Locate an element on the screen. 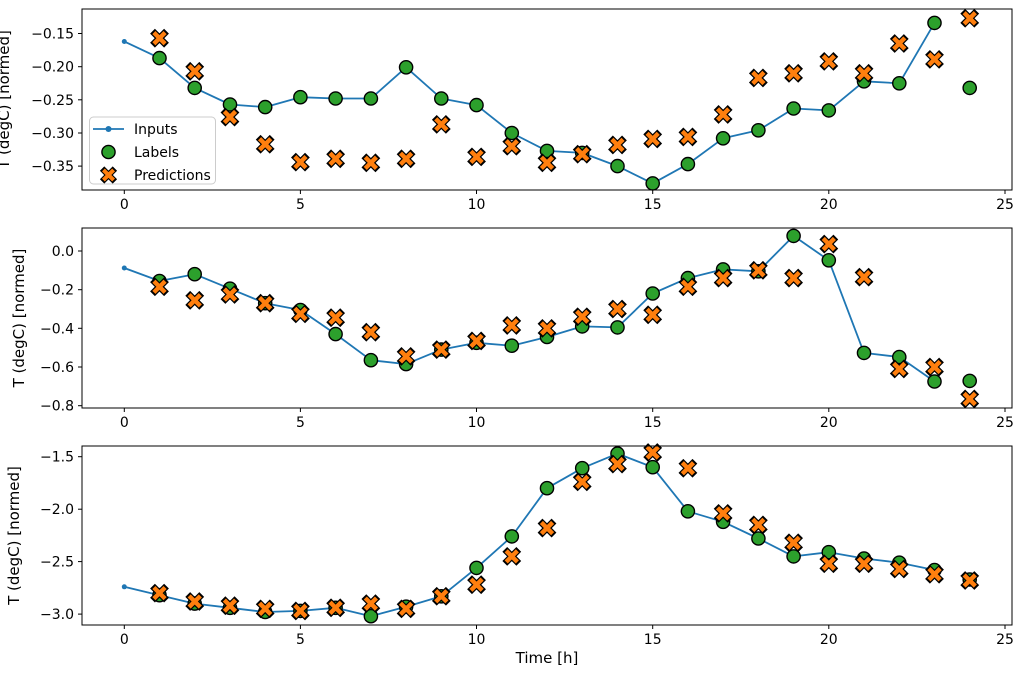  inputs-point-marker is located at coordinates (124, 41).